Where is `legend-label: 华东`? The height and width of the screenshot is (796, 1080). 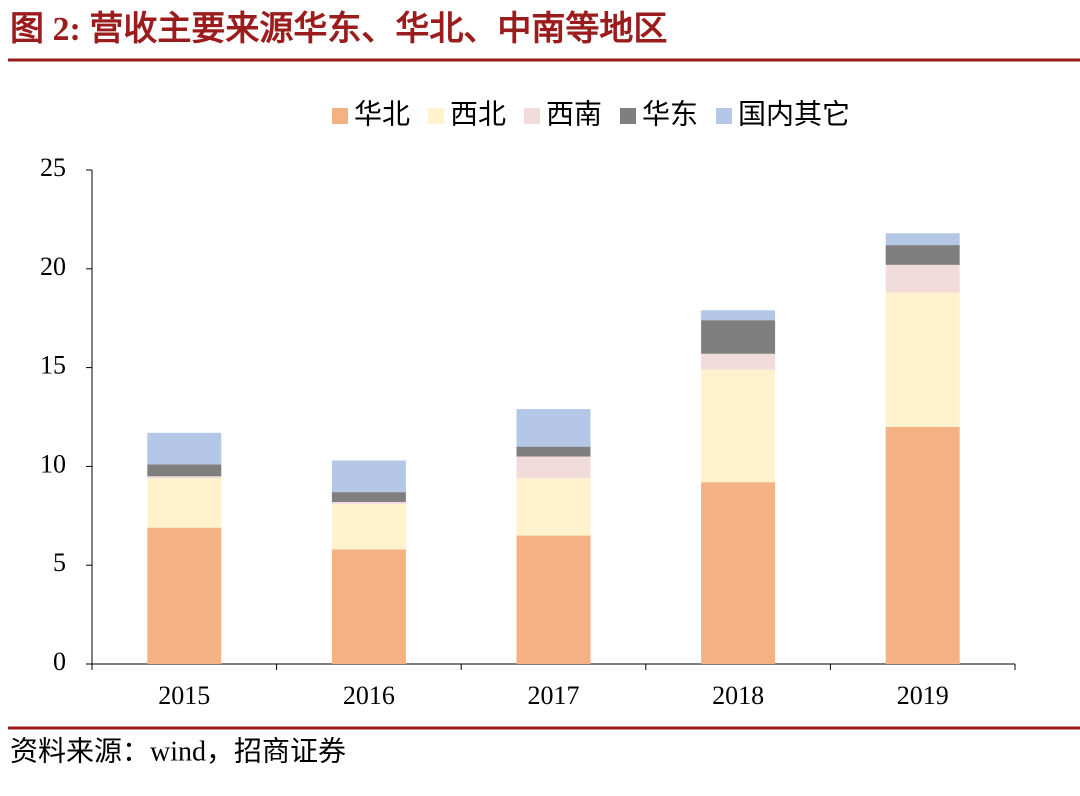 legend-label: 华东 is located at coordinates (670, 114).